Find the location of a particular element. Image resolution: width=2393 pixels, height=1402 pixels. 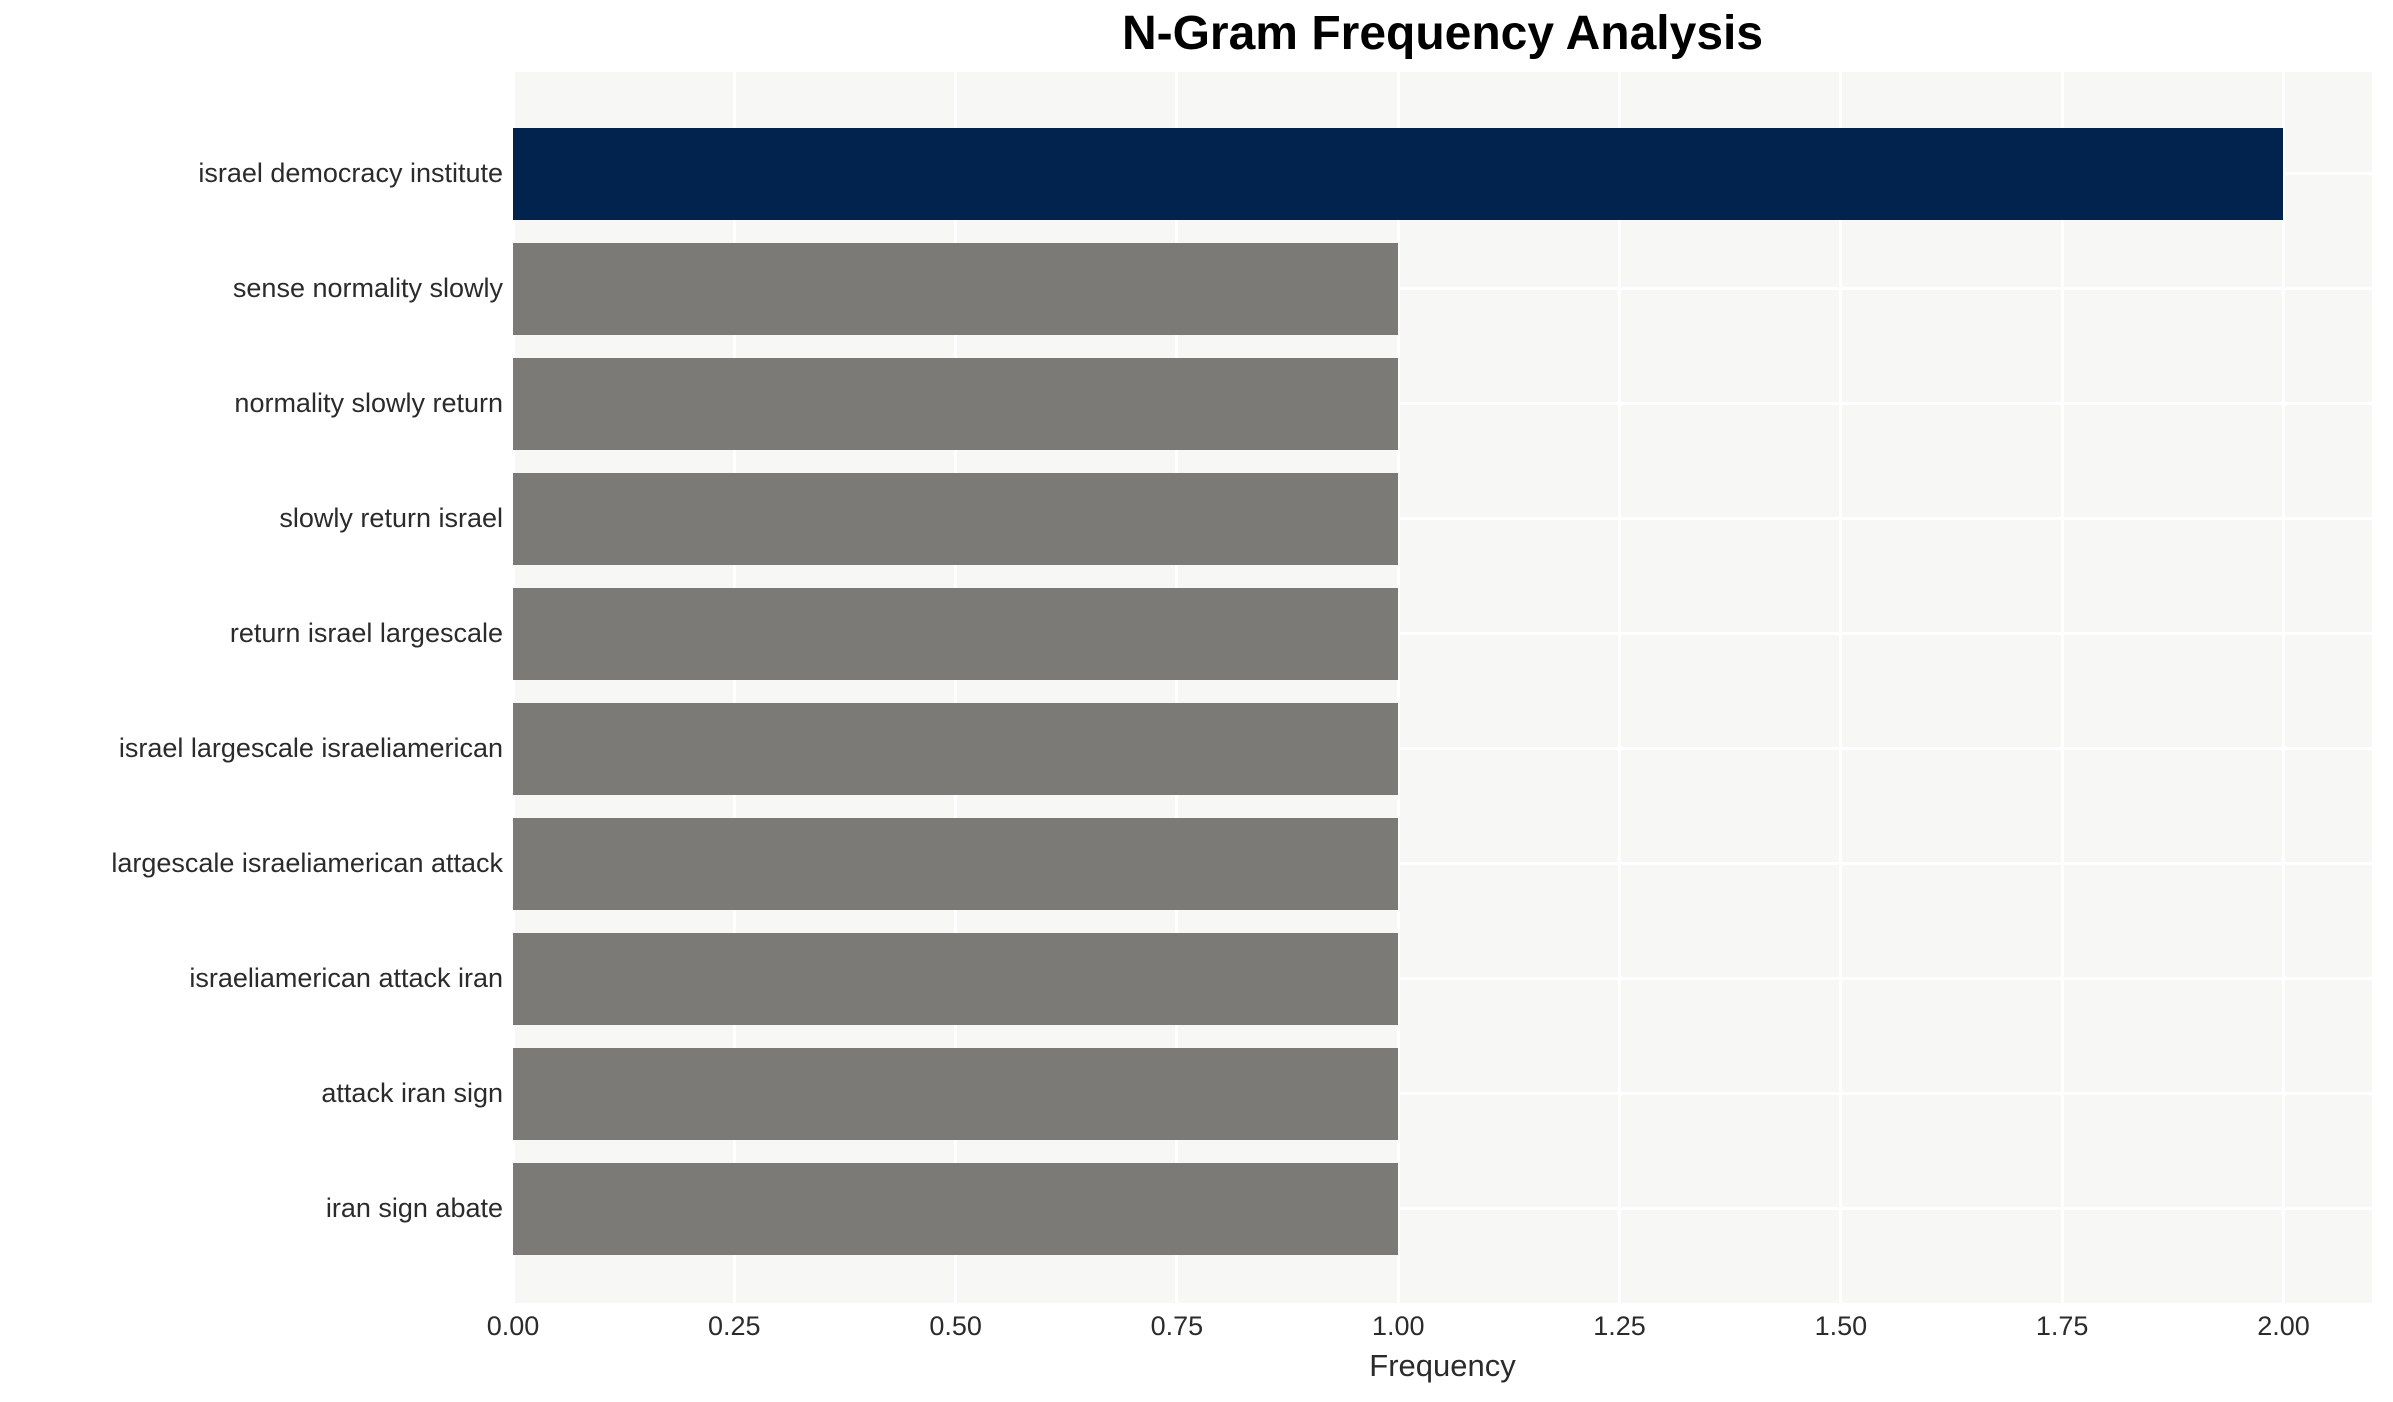

y-tick-label: attack iran sign is located at coordinates (412, 1092).